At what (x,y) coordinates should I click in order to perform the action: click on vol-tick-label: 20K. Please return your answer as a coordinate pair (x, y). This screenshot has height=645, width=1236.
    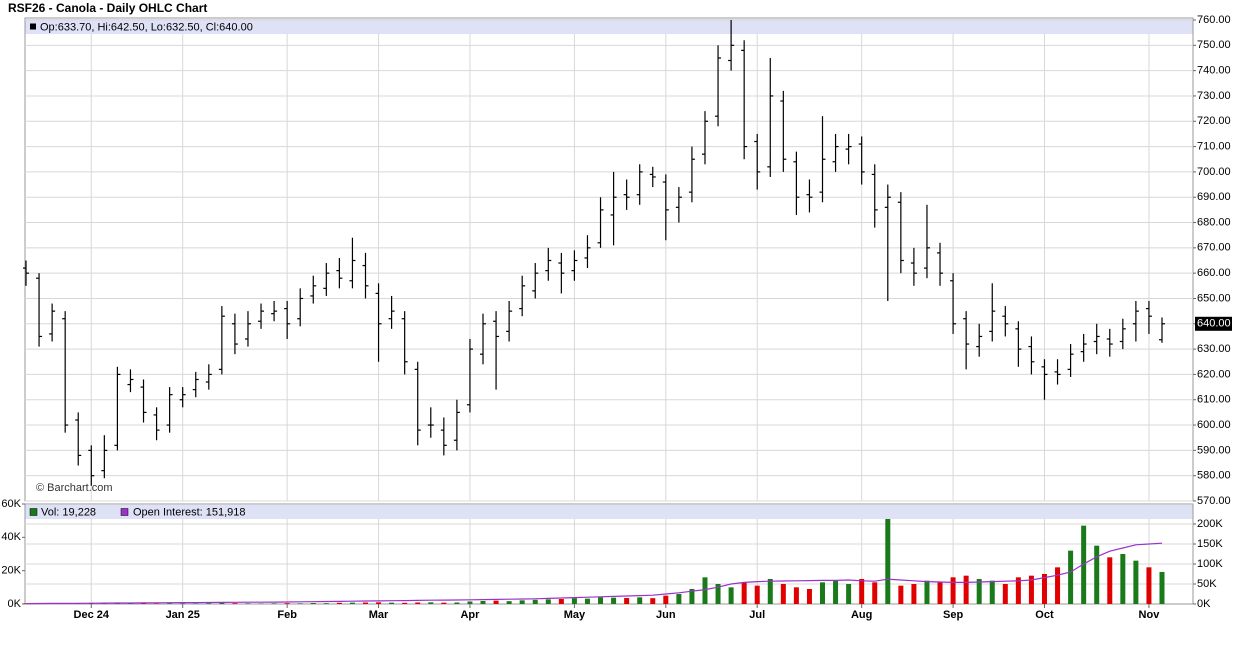
    Looking at the image, I should click on (11, 571).